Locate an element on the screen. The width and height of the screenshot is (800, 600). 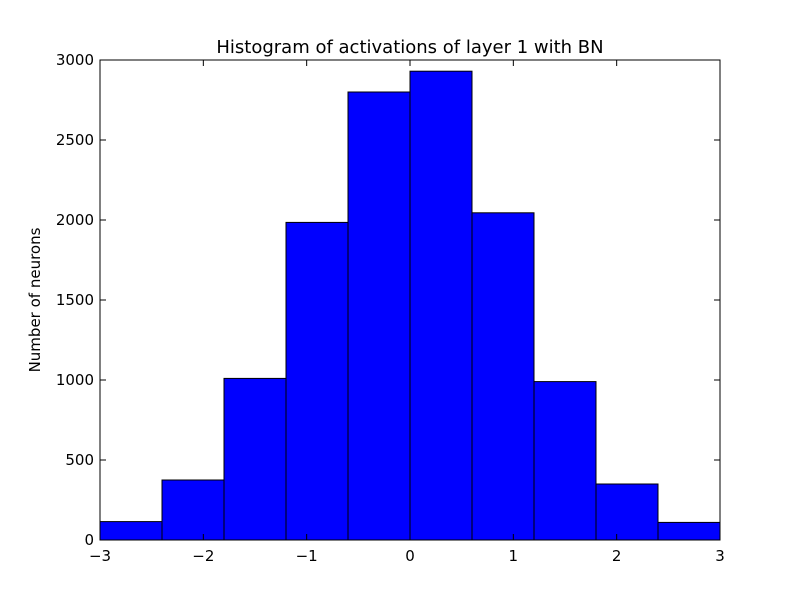
x-tick-label: −1 is located at coordinates (307, 556).